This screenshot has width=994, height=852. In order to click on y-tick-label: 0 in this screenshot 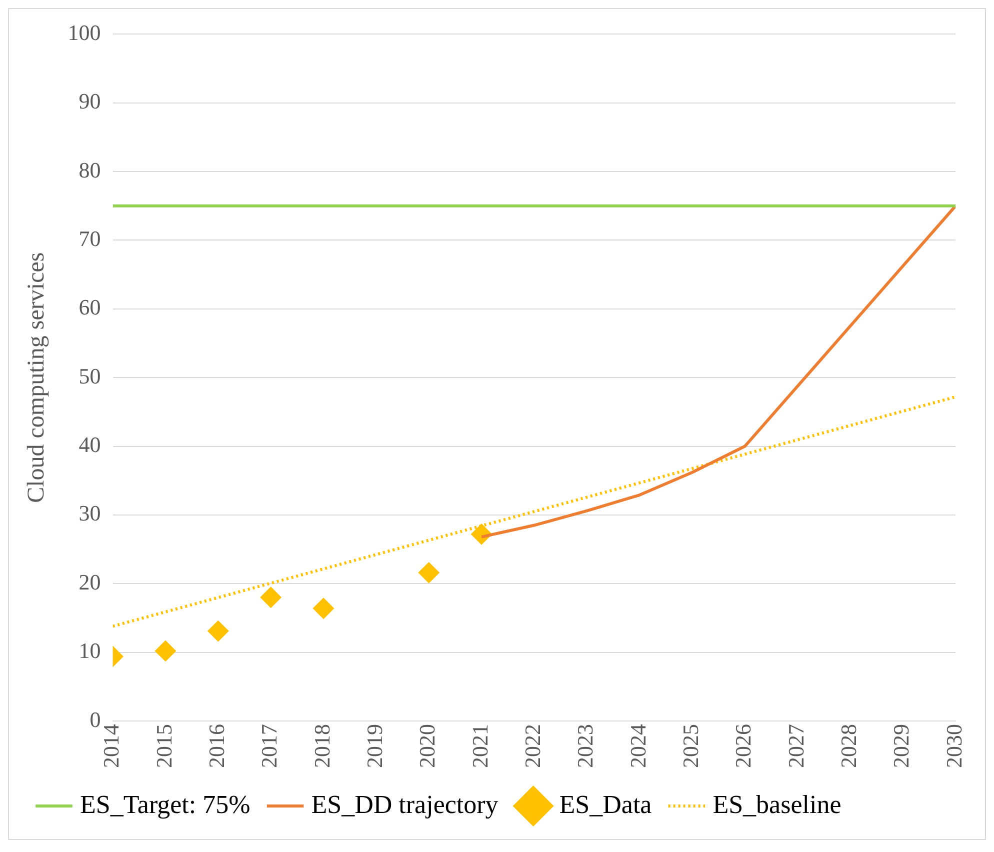, I will do `click(95, 719)`.